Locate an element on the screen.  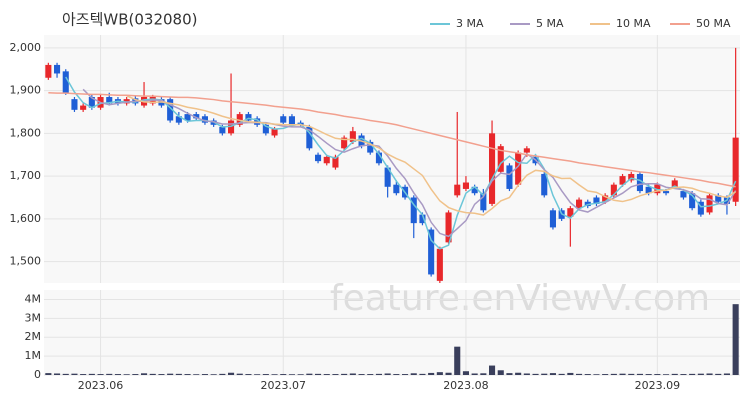
legend-label: 5 MA is located at coordinates (550, 23).